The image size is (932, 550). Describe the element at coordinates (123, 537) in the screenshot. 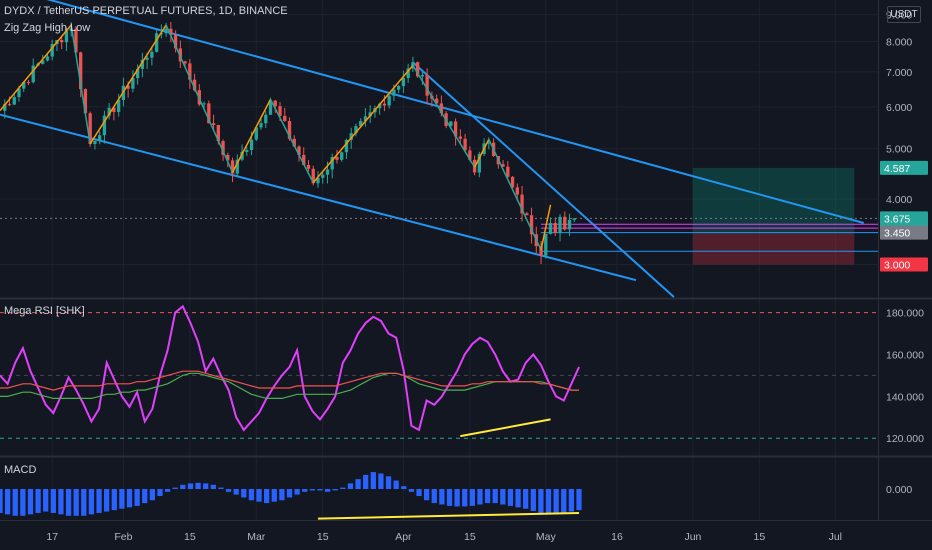

I see `time-tick-label: Feb` at that location.